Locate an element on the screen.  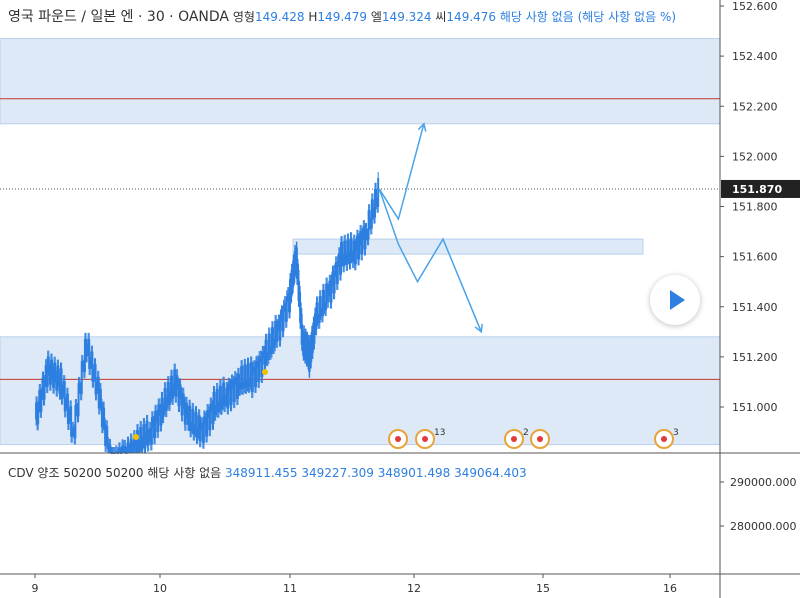
symbol-title: 영국 파운드 / 일본 엔 · 30 · OANDA is located at coordinates (119, 17).